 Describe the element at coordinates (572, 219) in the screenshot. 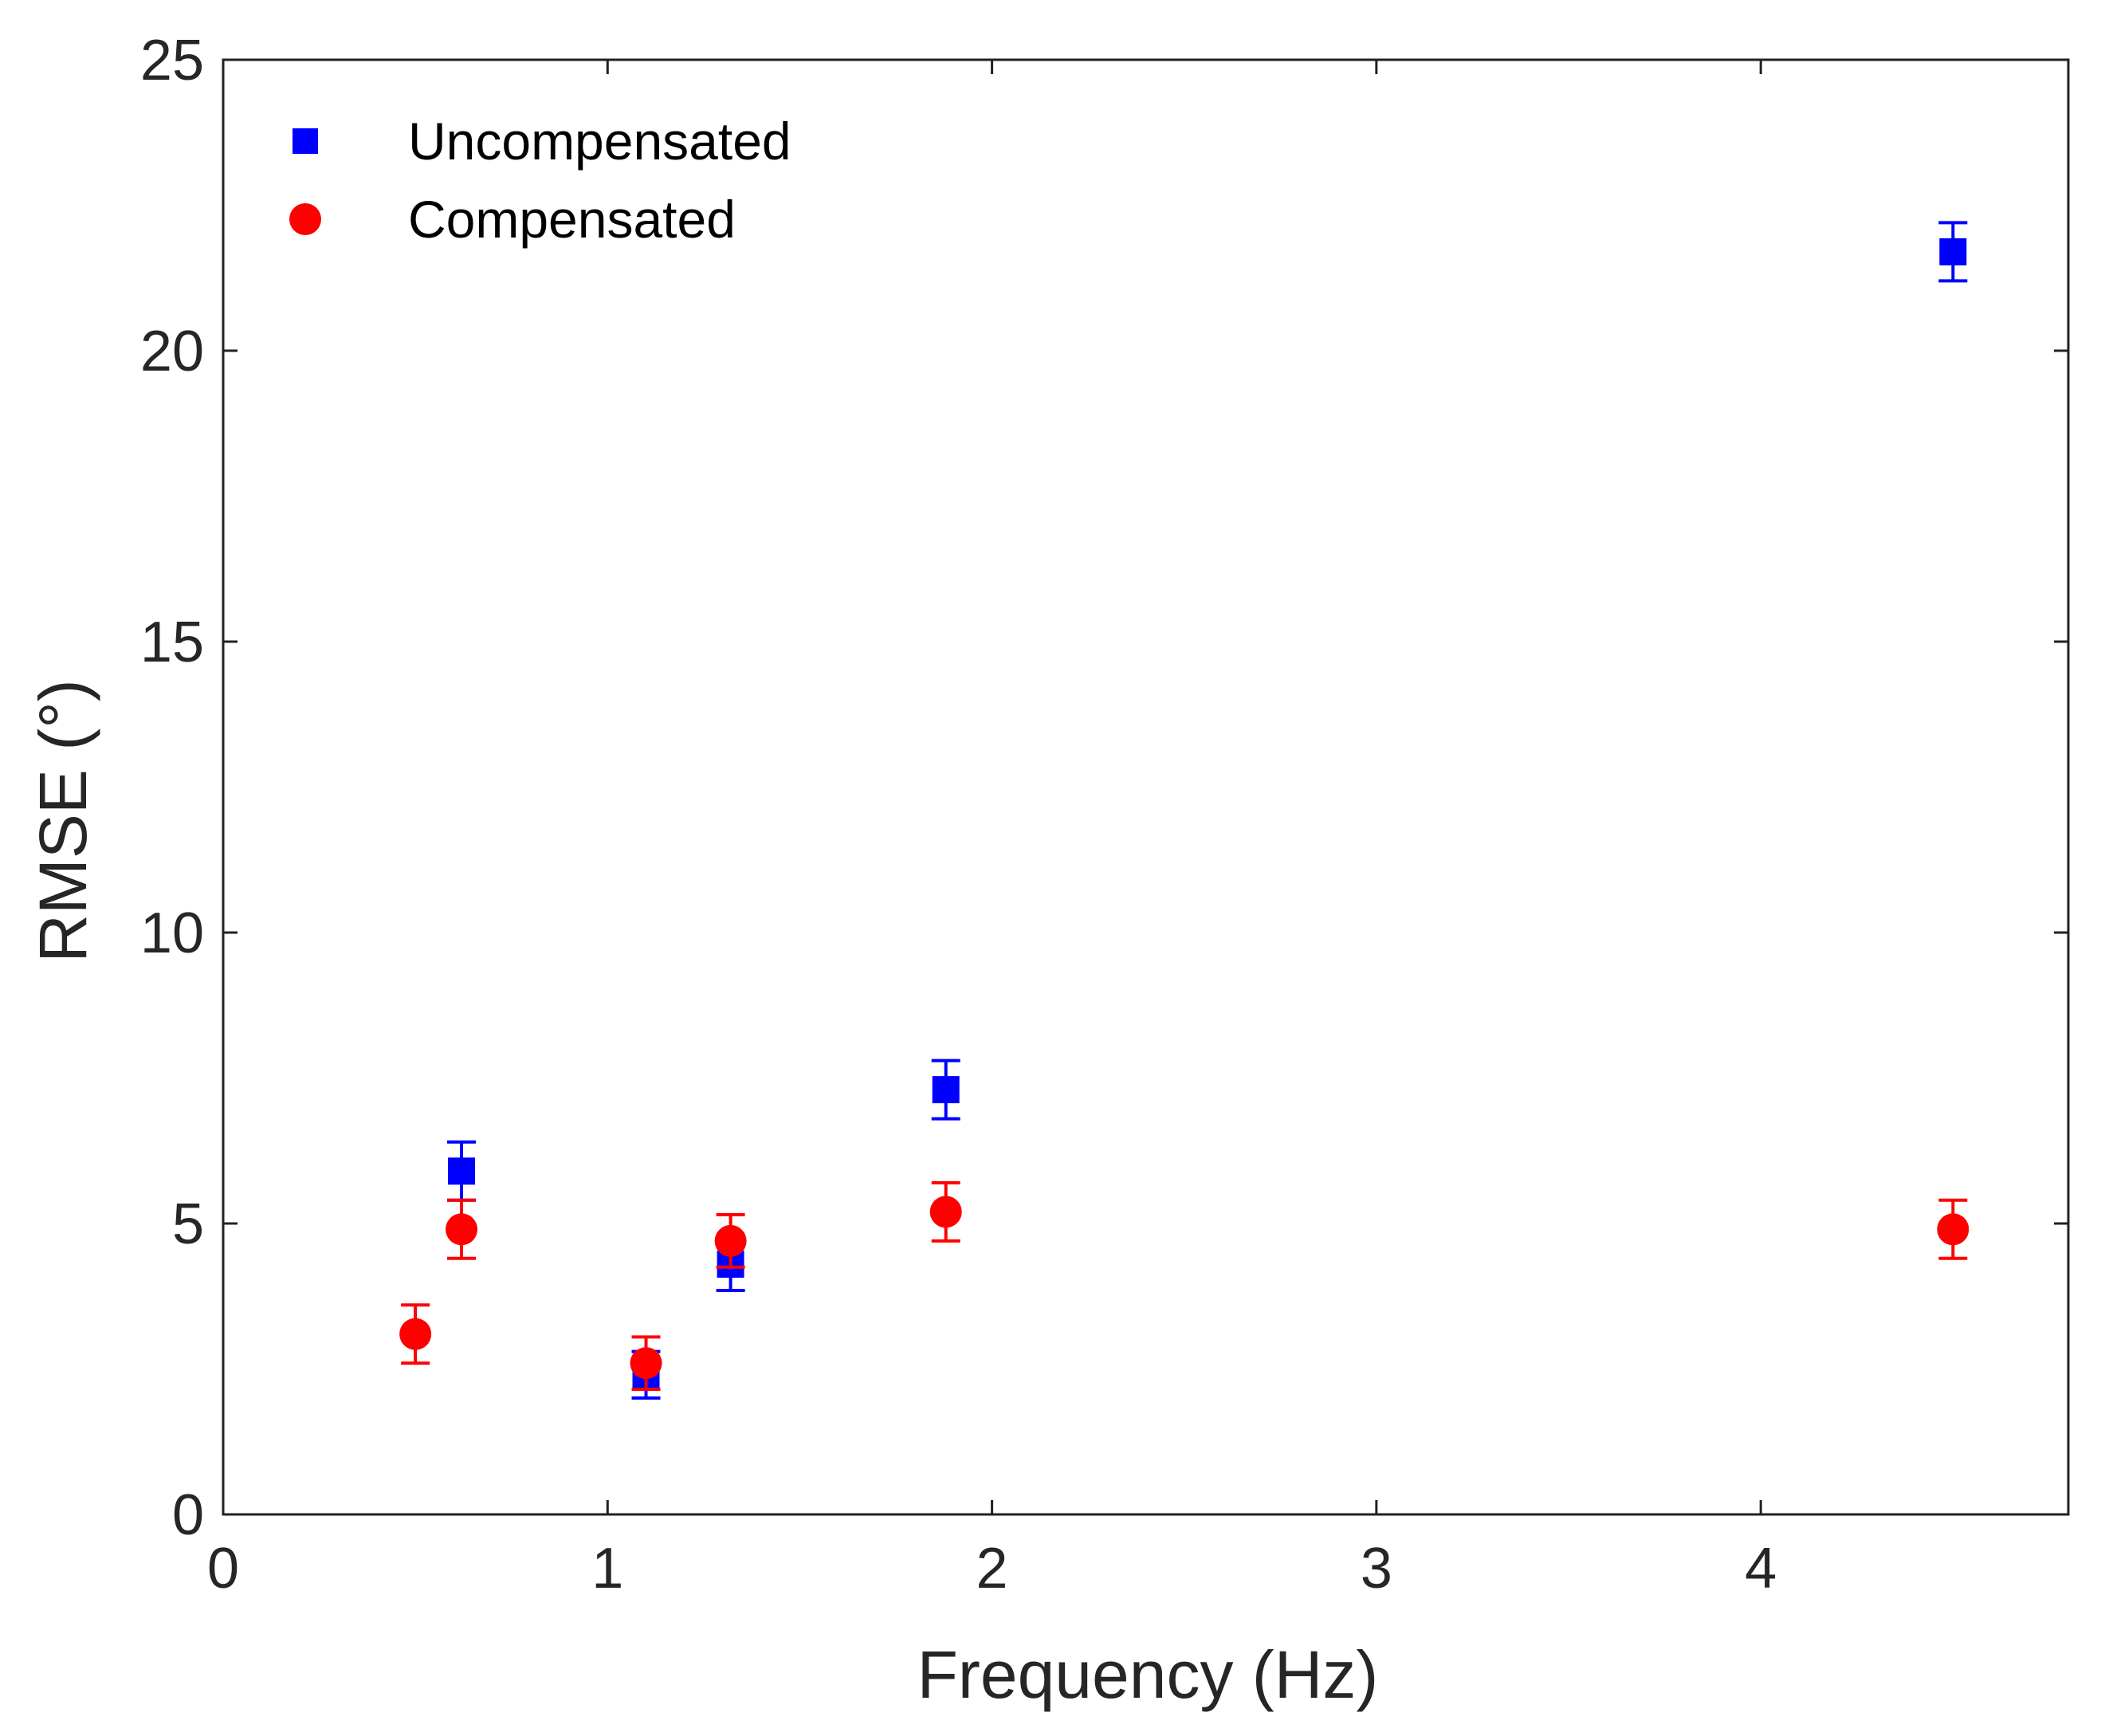

I see `legend-label: Compensated` at that location.